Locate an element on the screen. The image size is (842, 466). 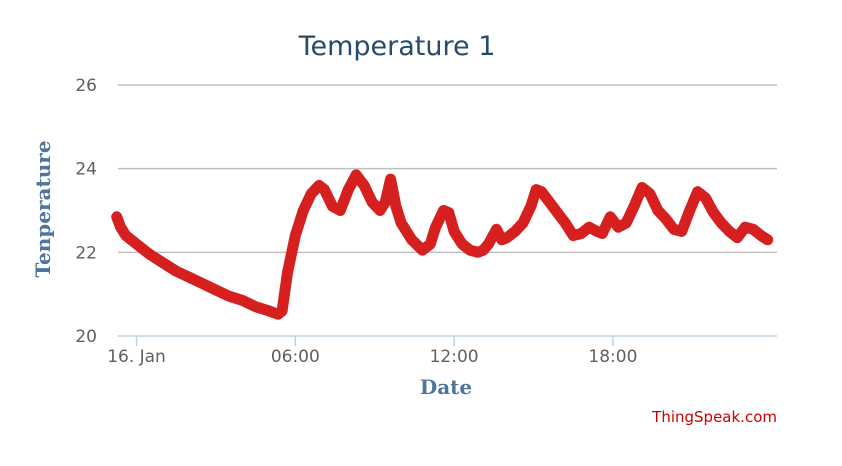
y-tick-label: 20 is located at coordinates (86, 337).